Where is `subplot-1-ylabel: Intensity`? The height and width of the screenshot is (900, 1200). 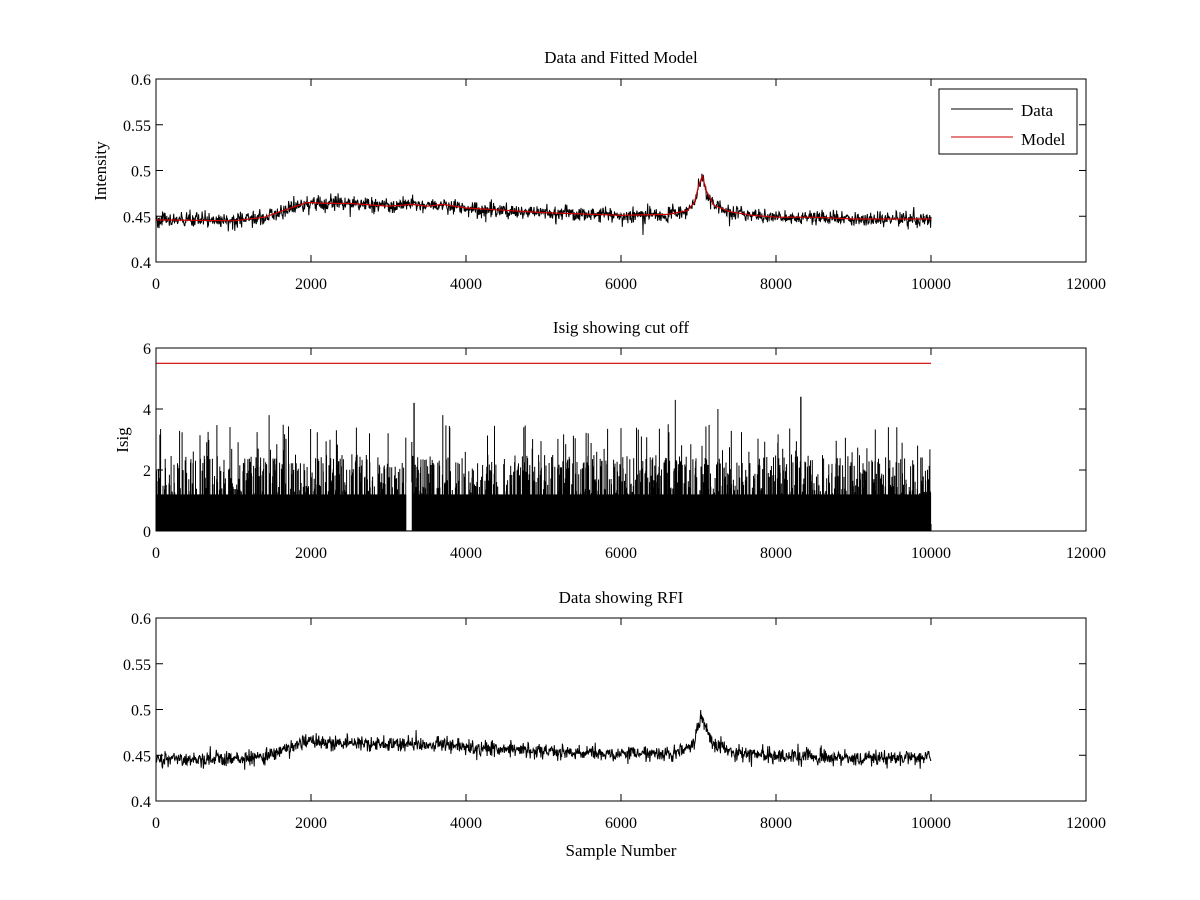
subplot-1-ylabel: Intensity is located at coordinates (100, 171).